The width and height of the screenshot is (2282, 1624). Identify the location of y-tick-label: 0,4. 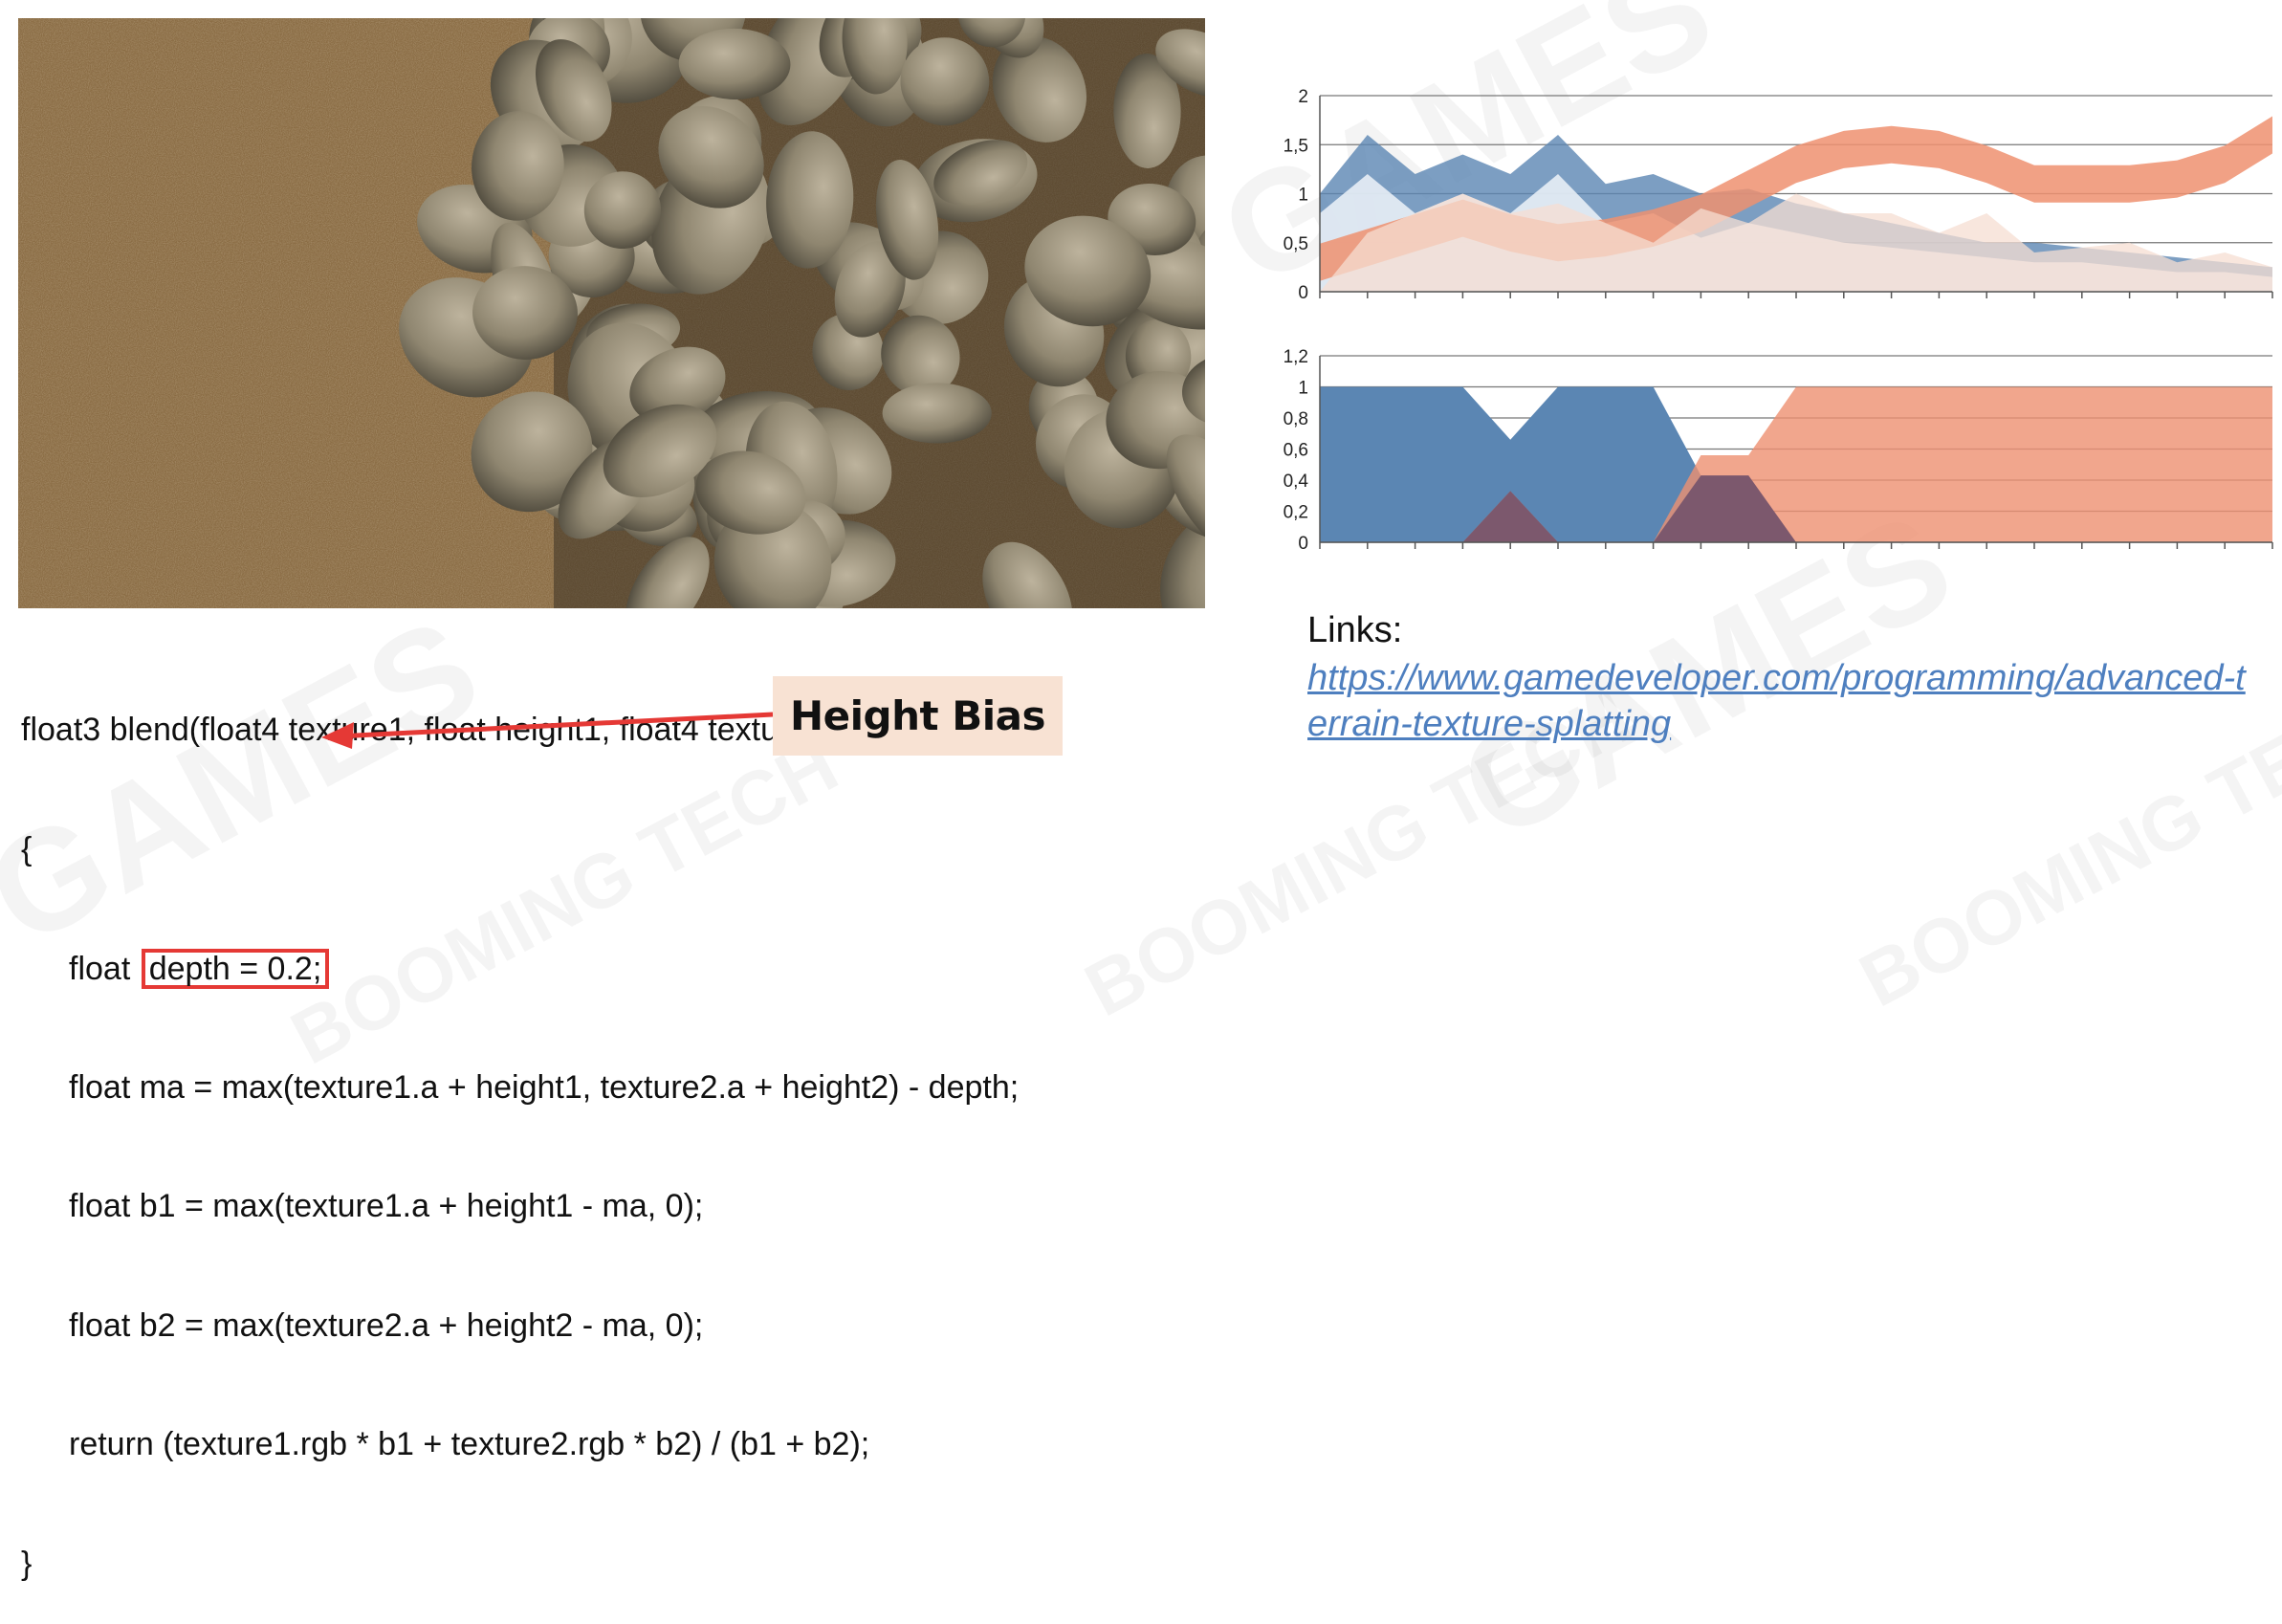
(1296, 482).